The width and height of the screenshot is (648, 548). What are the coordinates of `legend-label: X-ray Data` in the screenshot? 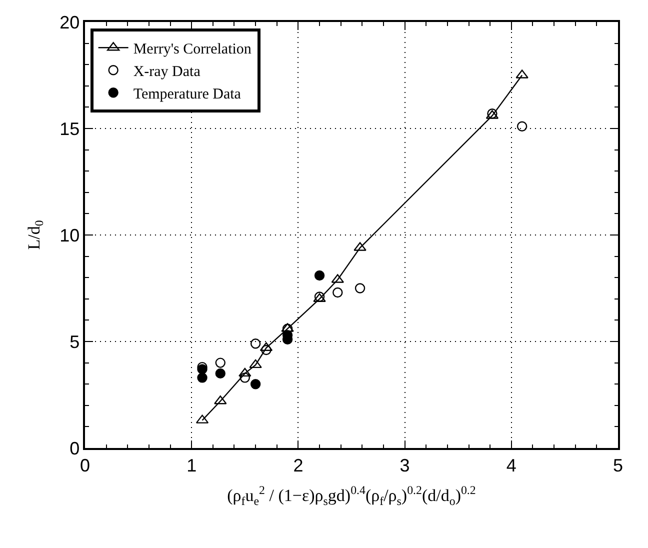 It's located at (167, 72).